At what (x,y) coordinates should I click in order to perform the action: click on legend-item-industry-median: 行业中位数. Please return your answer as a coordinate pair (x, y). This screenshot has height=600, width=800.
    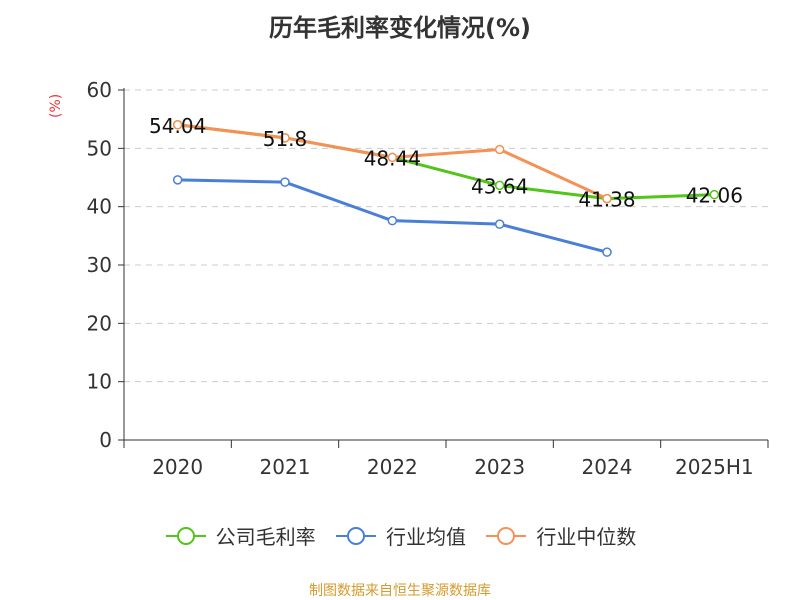
    Looking at the image, I should click on (560, 535).